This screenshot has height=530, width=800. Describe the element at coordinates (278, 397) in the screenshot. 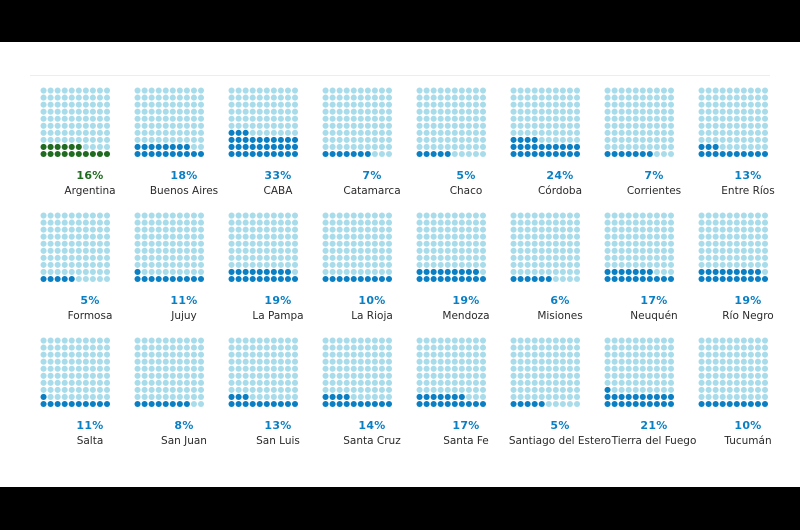

I see `waffle-cell: 13% San Luis` at that location.